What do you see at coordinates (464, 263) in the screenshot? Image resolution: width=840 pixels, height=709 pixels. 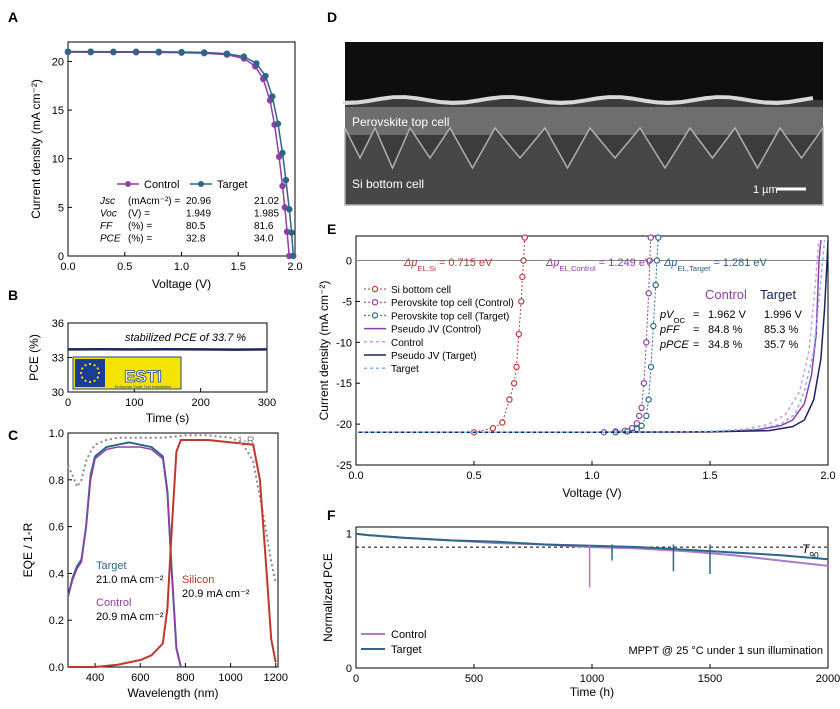 I see `text-part: = 0.715 eV` at bounding box center [464, 263].